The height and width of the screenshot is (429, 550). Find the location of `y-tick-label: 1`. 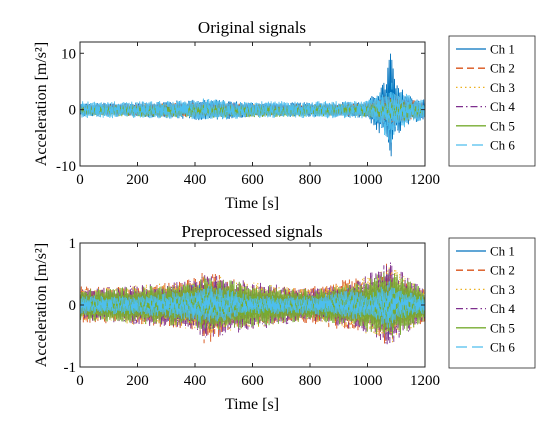

y-tick-label: 1 is located at coordinates (73, 244).